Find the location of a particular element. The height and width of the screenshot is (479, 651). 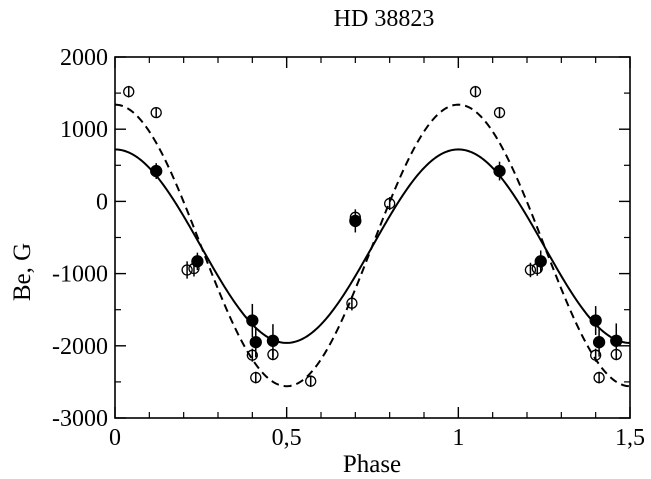

y-tick-label: -2000 is located at coordinates (80, 347).